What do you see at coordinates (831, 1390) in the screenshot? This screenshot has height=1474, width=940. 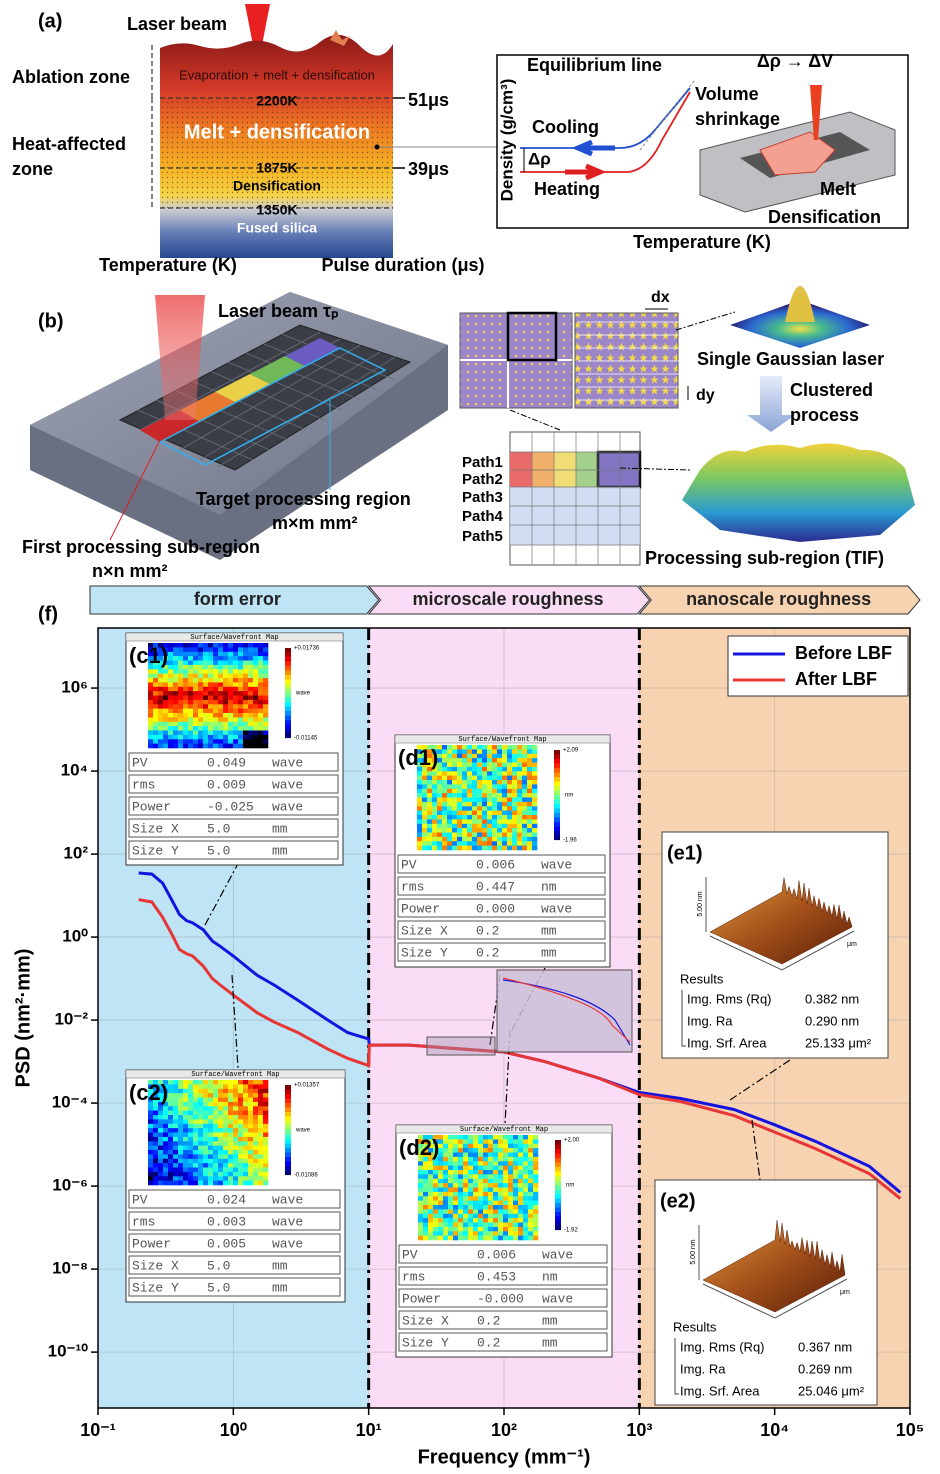 I see `result-value: 25.046 μm²` at bounding box center [831, 1390].